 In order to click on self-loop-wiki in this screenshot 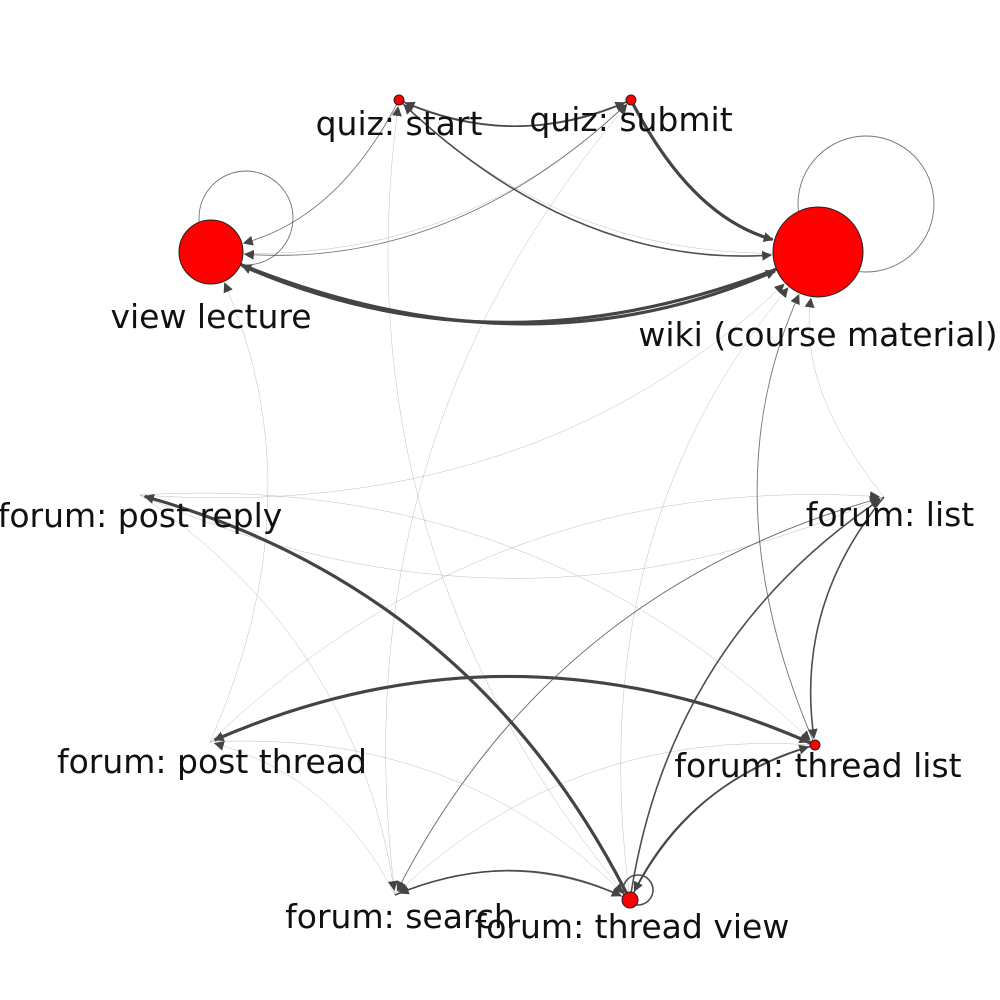, I will do `click(866, 204)`.